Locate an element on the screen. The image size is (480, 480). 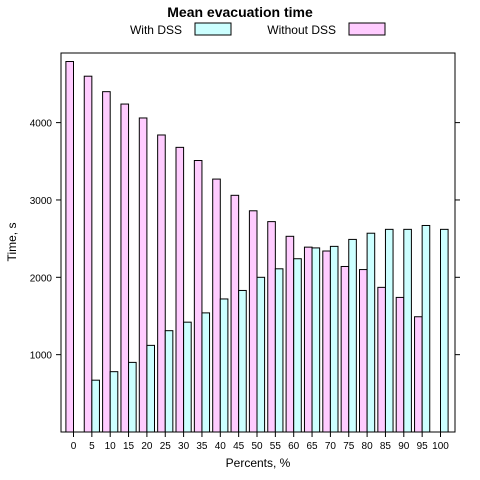
x-tick-label-50: 50 is located at coordinates (257, 446).